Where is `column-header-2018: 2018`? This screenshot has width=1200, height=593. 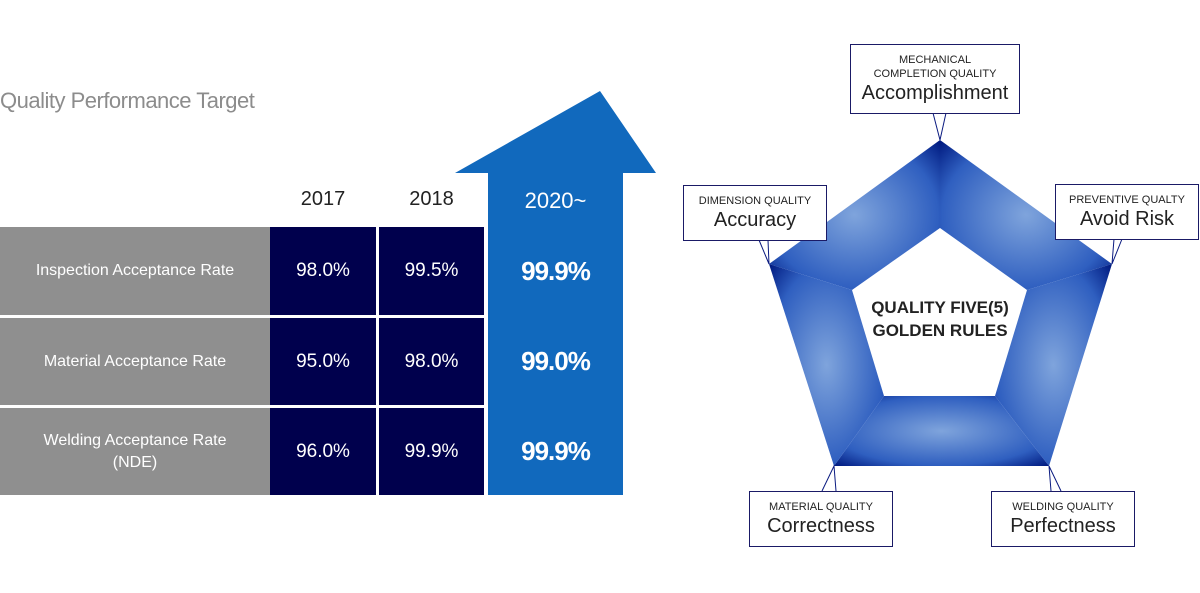
column-header-2018: 2018 is located at coordinates (431, 199).